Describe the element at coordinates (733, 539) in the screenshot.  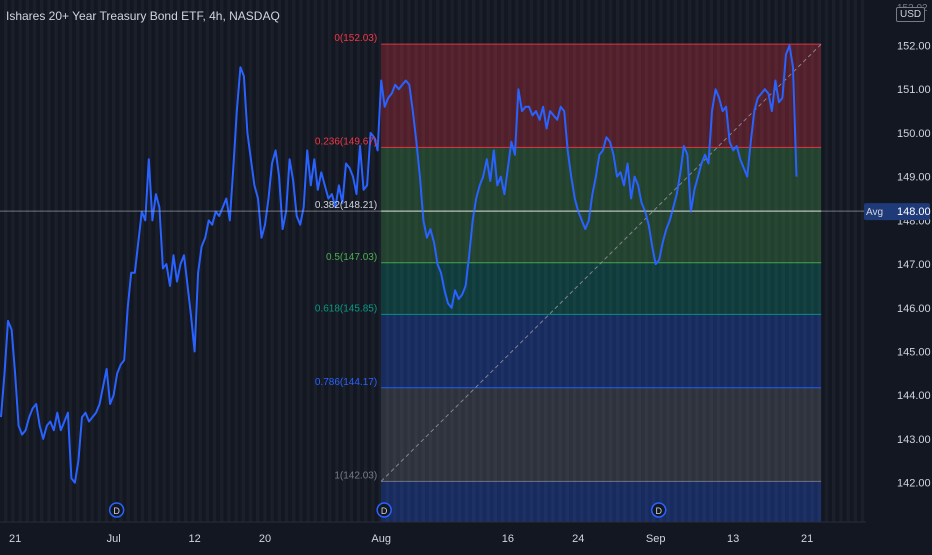
I see `x-tick-label: 13` at that location.